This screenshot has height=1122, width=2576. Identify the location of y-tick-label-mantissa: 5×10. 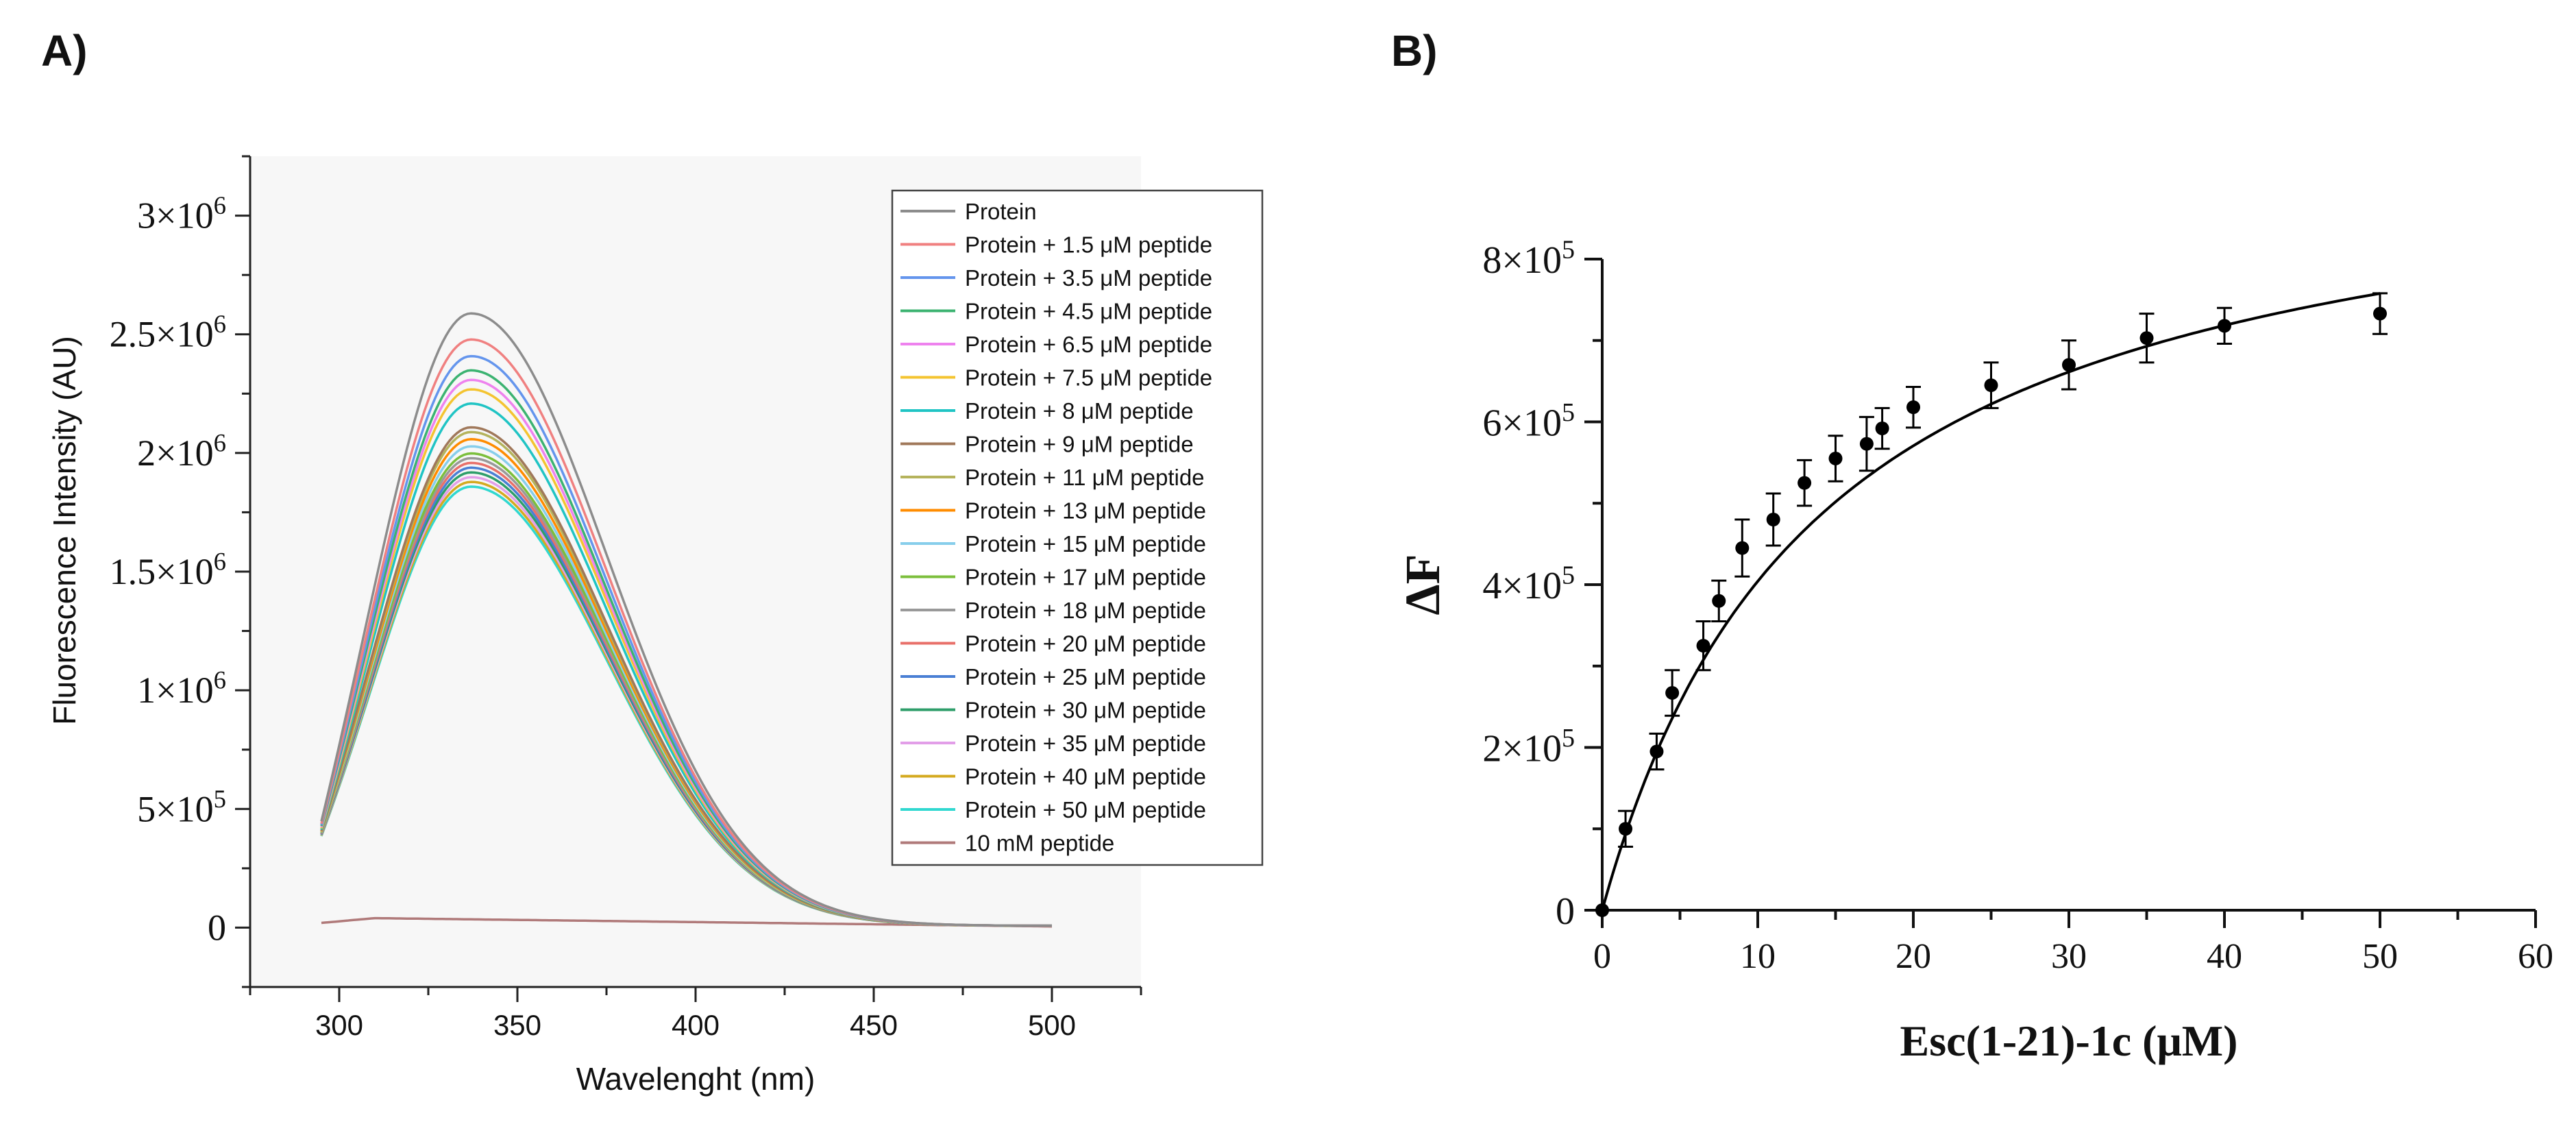
(175, 808).